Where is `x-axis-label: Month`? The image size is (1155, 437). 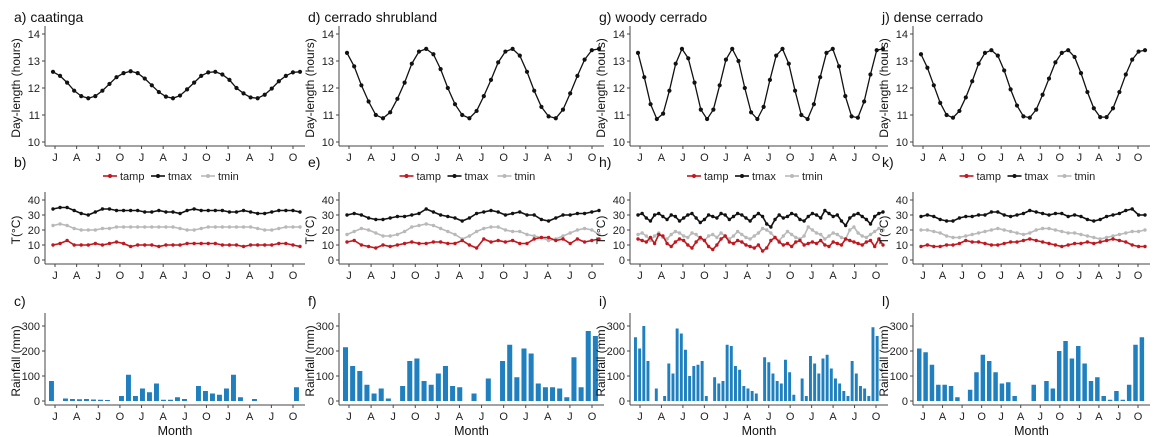
x-axis-label: Month is located at coordinates (1031, 430).